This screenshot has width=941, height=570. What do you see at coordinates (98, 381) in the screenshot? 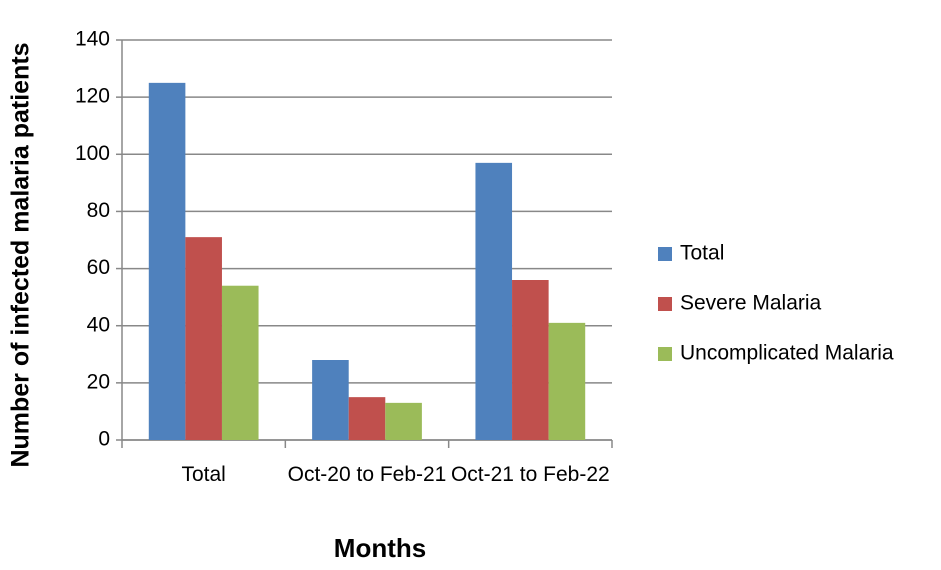
I see `y-tick-label: 20` at bounding box center [98, 381].